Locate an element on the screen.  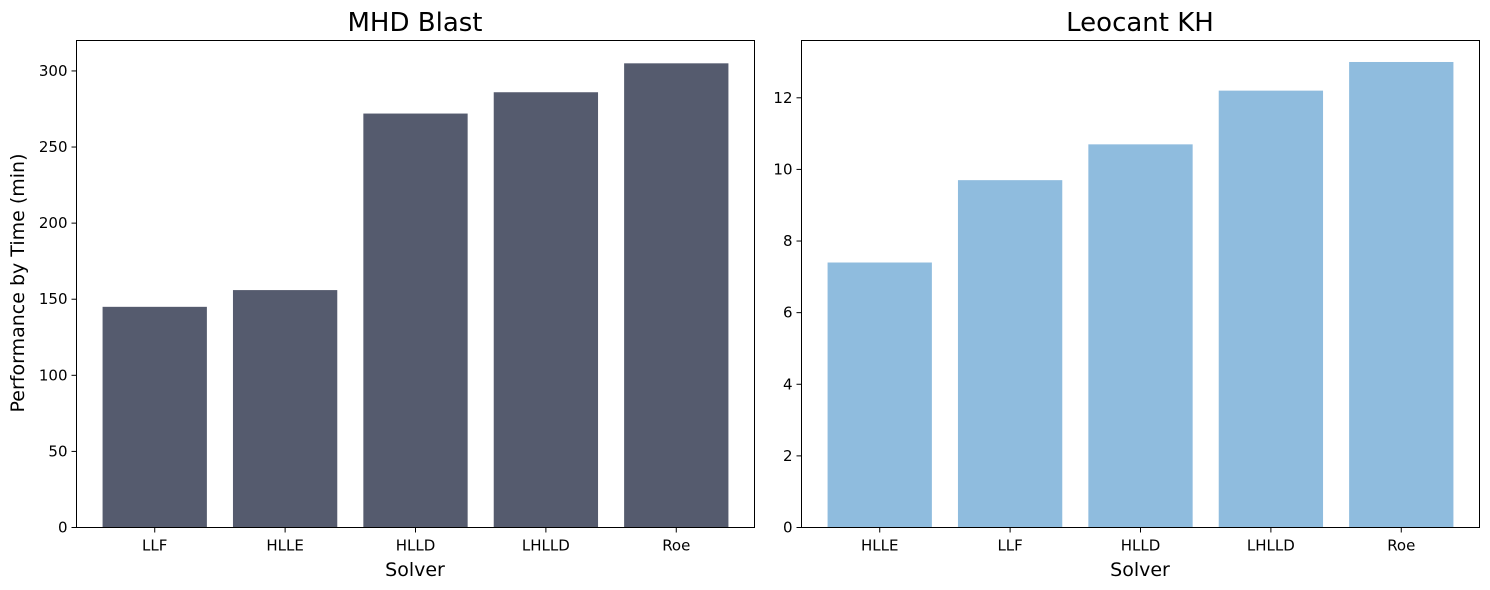
x-ticks: LLF HLLE HLLD LHLLD Roe is located at coordinates (416, 541).